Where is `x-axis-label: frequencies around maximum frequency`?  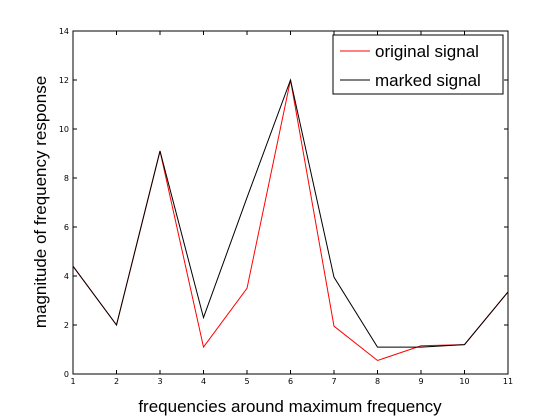 x-axis-label: frequencies around maximum frequency is located at coordinates (290, 406).